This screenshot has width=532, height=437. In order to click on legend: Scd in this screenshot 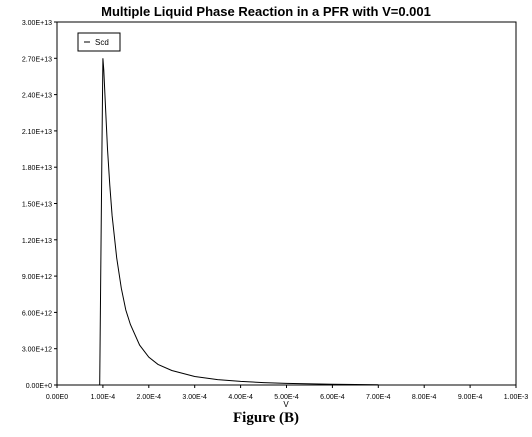, I will do `click(99, 42)`.